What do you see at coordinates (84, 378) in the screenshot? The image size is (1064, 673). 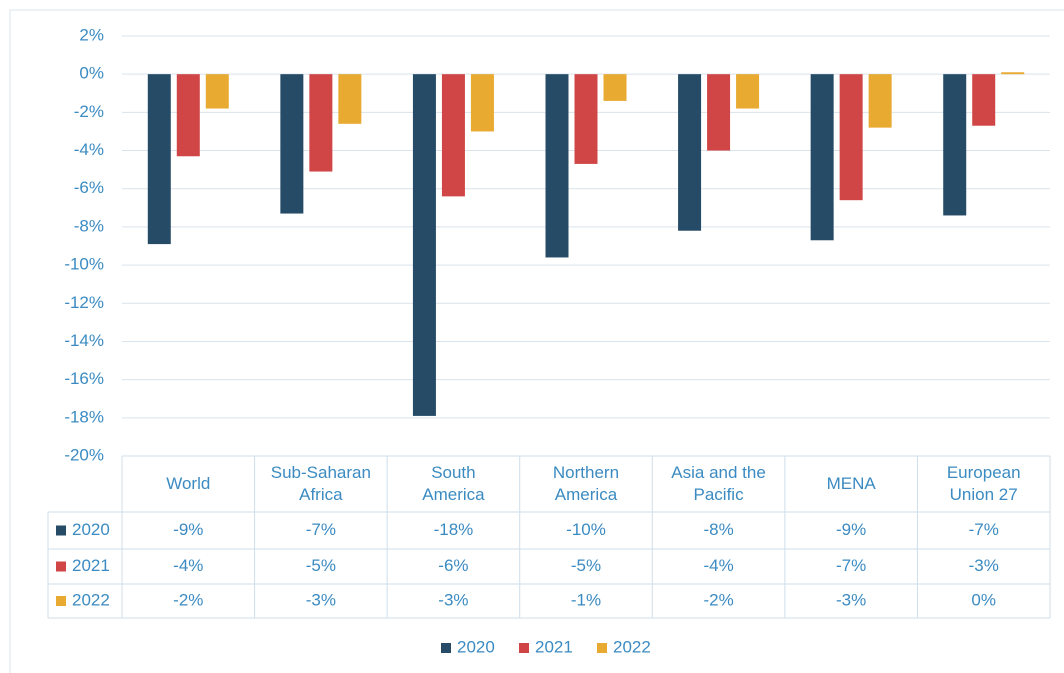 I see `y-tick-label: -16%` at bounding box center [84, 378].